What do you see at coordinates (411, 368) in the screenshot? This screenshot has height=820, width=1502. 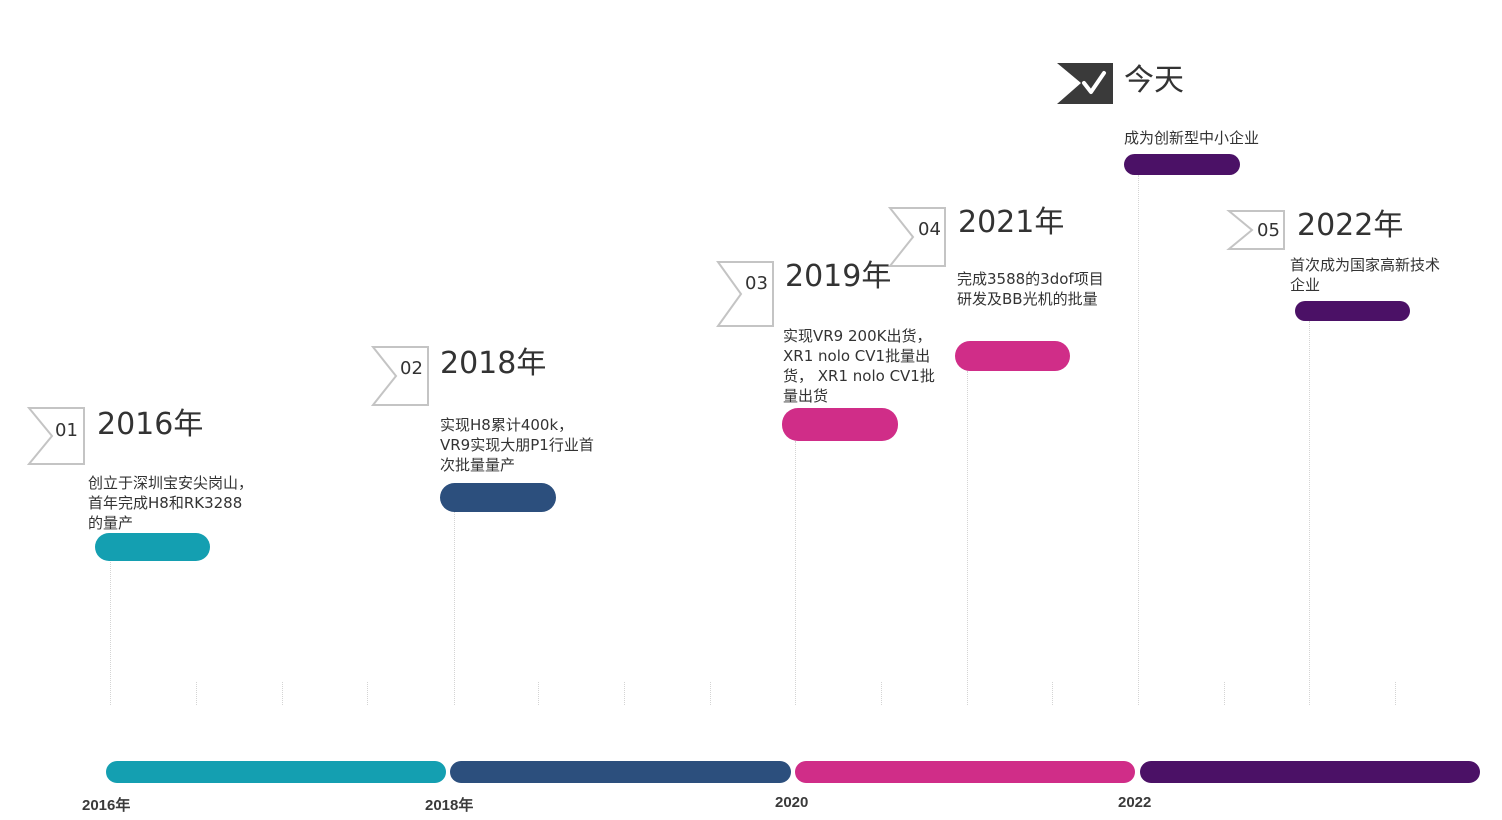 I see `milestone-number: 02` at bounding box center [411, 368].